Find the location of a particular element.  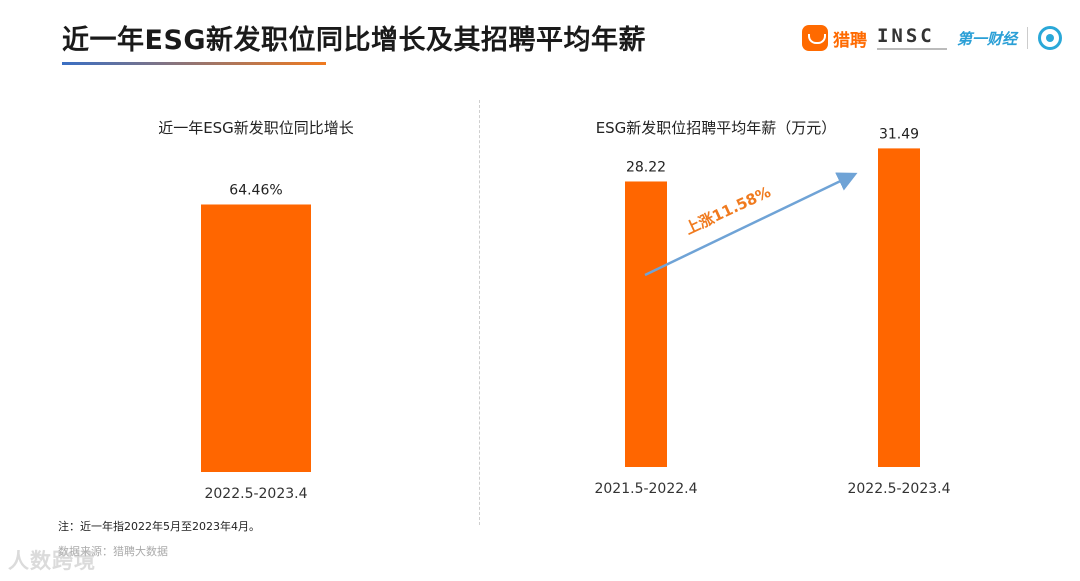

growth-annotation: 上涨11.58% is located at coordinates (727, 210).